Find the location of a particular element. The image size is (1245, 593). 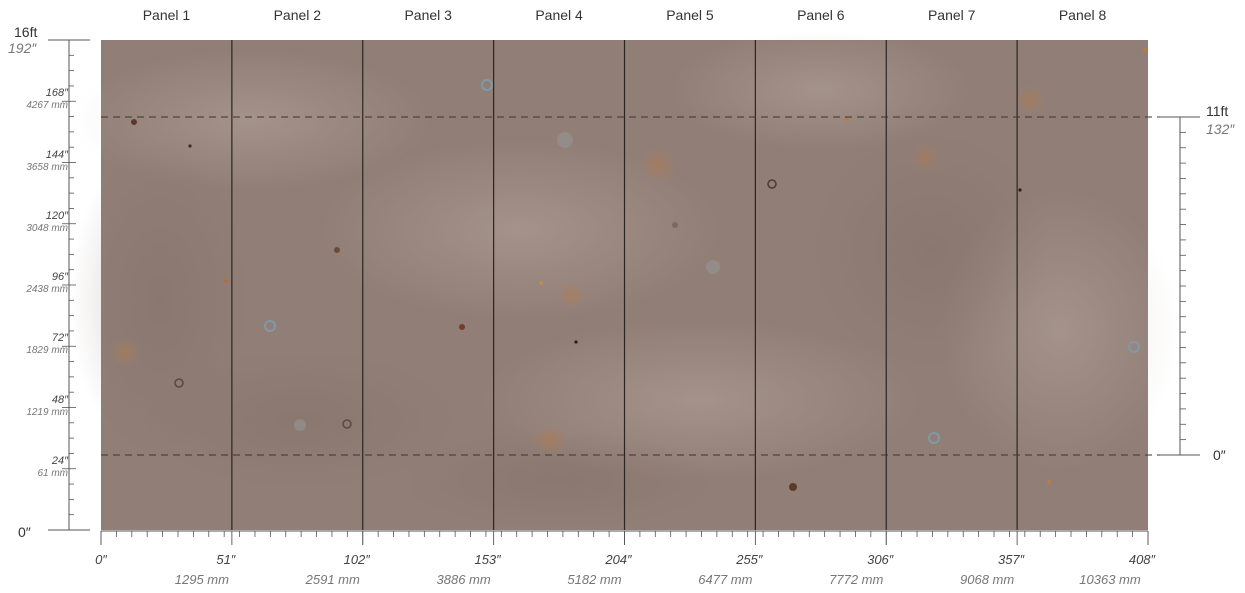

bottom-axis-inch-label: 255″ is located at coordinates (749, 559).